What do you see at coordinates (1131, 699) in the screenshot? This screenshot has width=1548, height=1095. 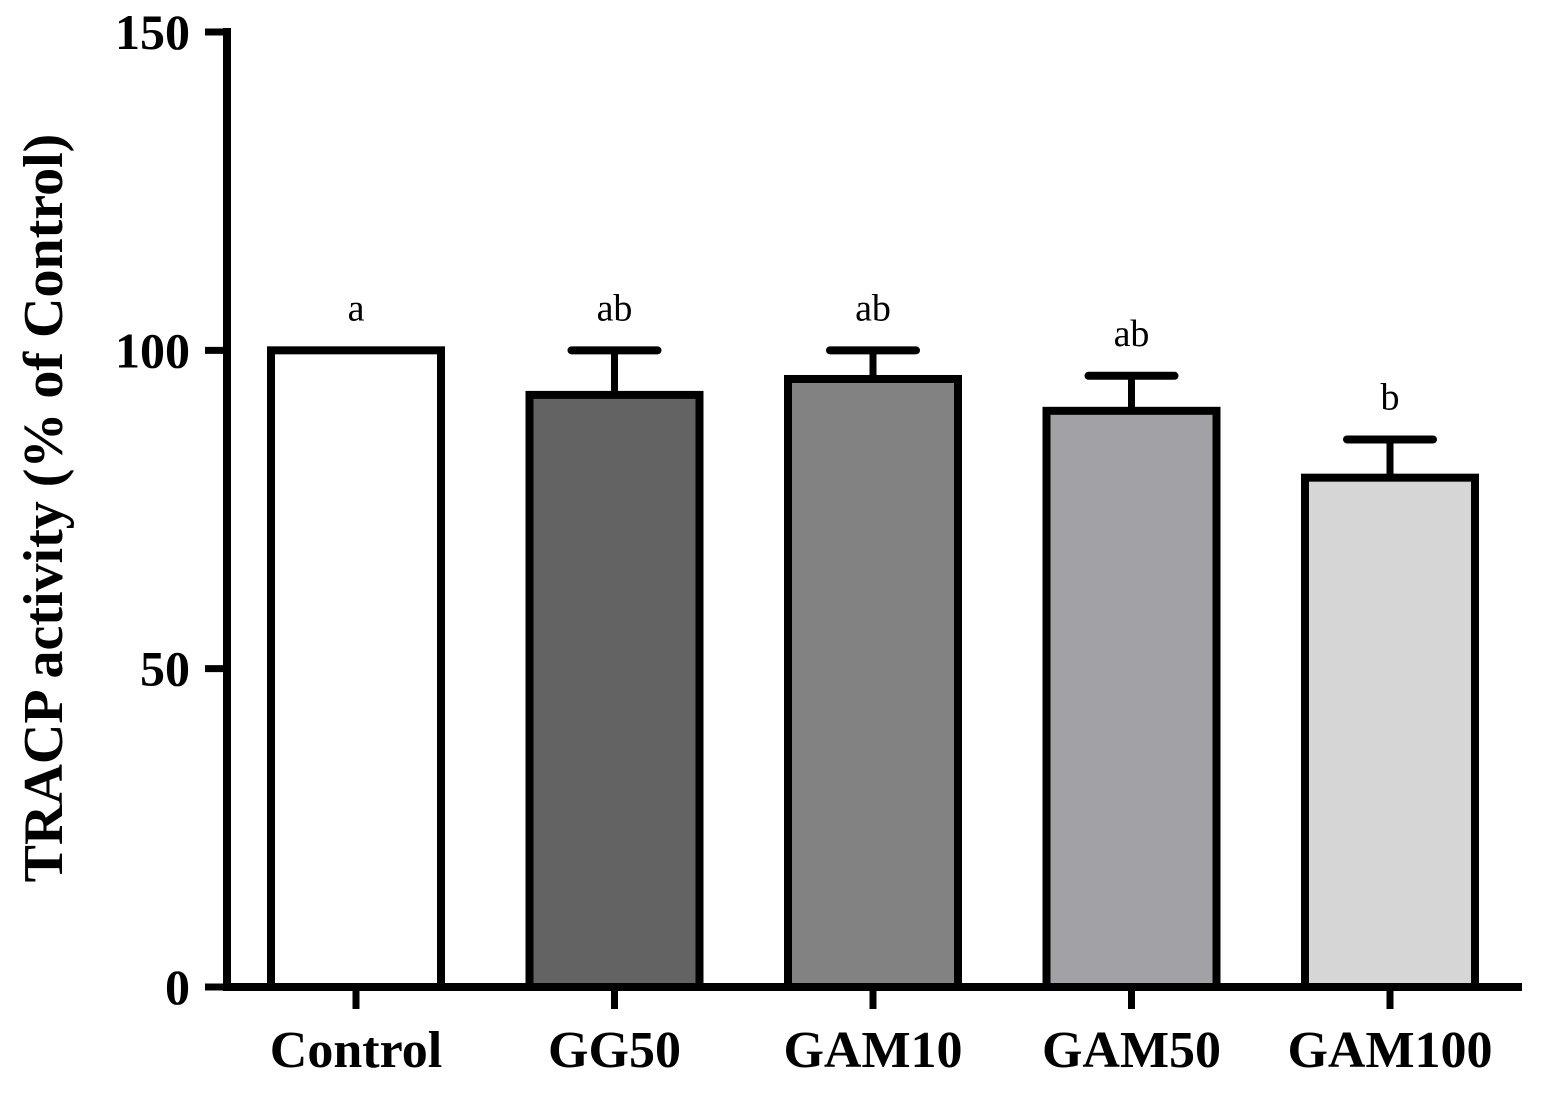 I see `bar-gam50` at bounding box center [1131, 699].